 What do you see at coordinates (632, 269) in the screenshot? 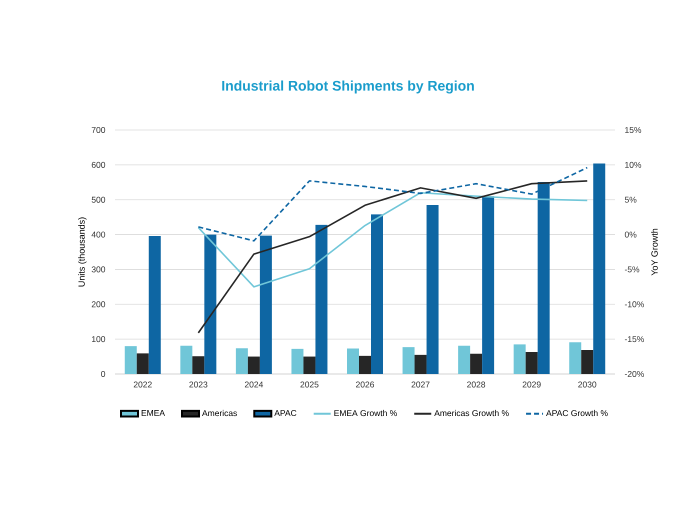
I see `y2-tick-label: -5%` at bounding box center [632, 269].